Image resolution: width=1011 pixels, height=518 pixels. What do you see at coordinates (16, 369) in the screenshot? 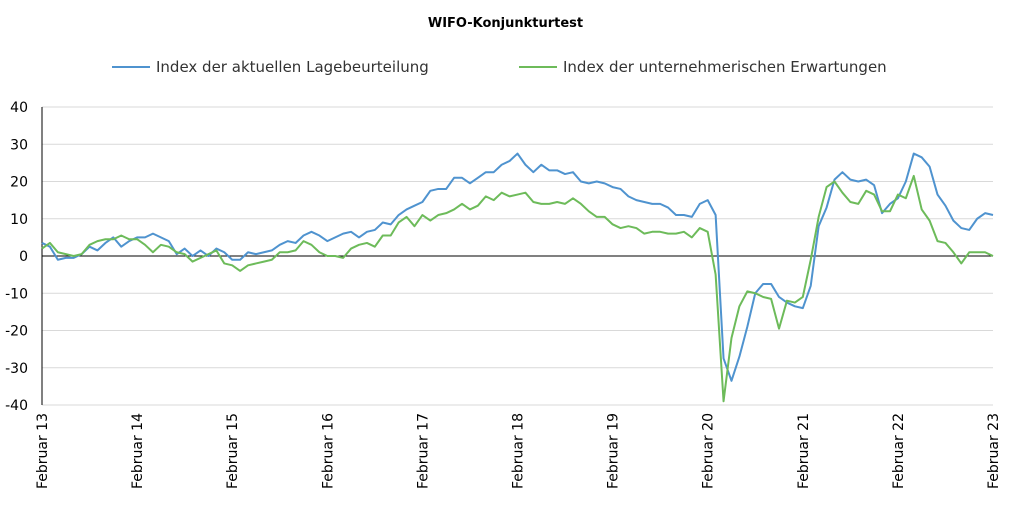
I see `y-tick-label: -30` at bounding box center [16, 369].